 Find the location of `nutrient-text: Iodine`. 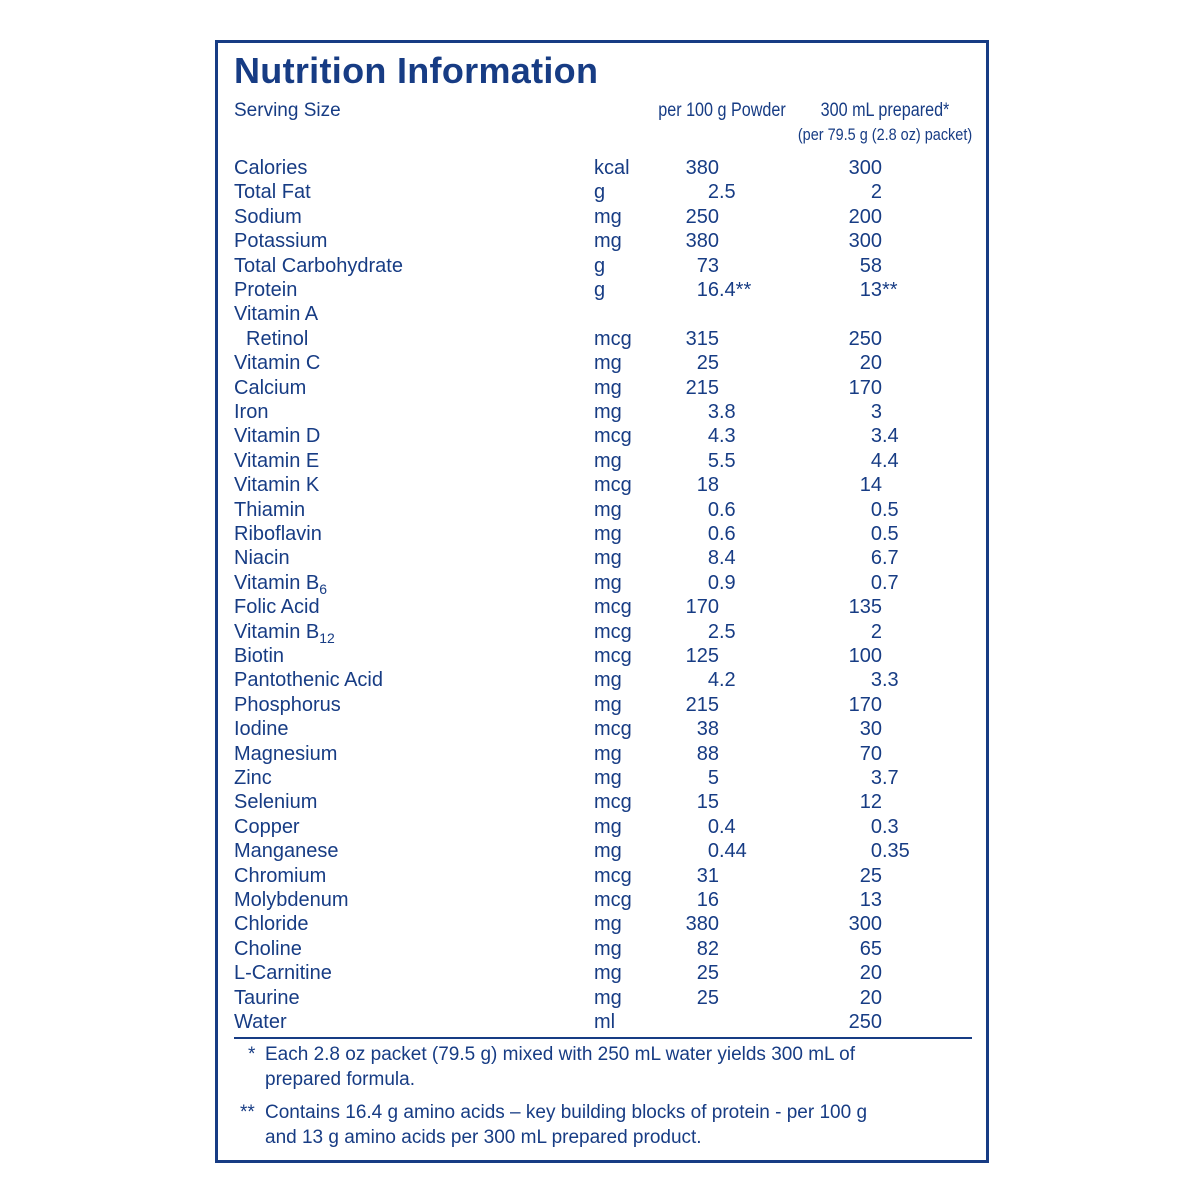

nutrient-text: Iodine is located at coordinates (261, 729).